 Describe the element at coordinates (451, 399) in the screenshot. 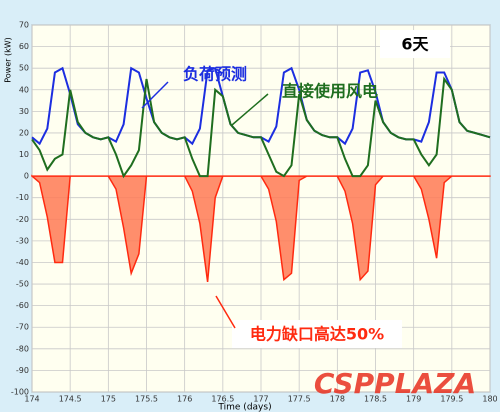

I see `x-tick-label: 179.5` at that location.